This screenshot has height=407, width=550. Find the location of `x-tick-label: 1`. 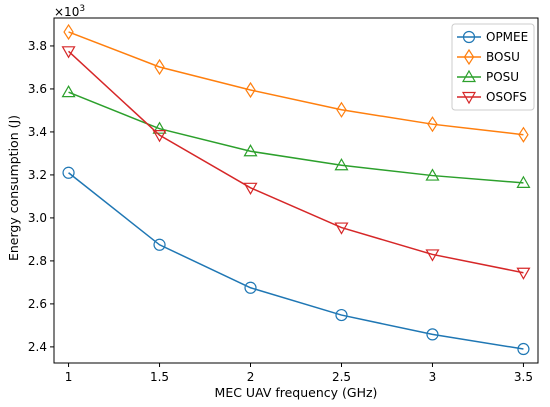

x-tick-label: 1 is located at coordinates (69, 377).